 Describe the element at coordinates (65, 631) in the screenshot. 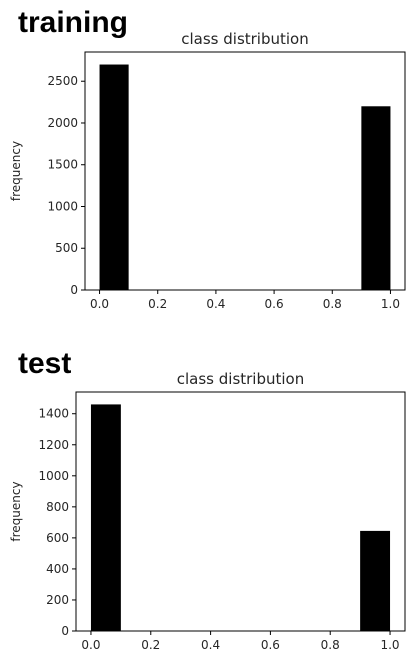

I see `test-y-tick-label-0: 0` at that location.